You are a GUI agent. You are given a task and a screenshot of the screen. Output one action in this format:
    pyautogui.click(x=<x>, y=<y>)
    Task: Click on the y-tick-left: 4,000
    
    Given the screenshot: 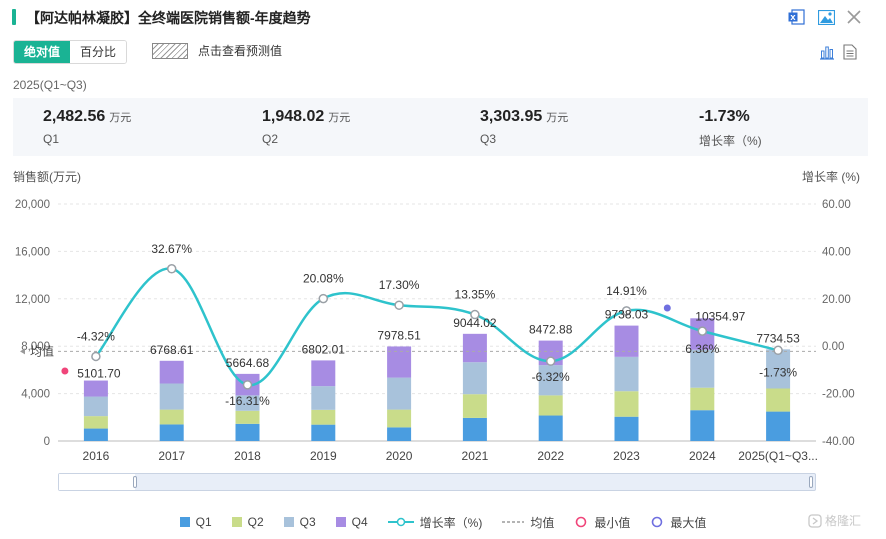 What is the action you would take?
    pyautogui.click(x=35, y=395)
    